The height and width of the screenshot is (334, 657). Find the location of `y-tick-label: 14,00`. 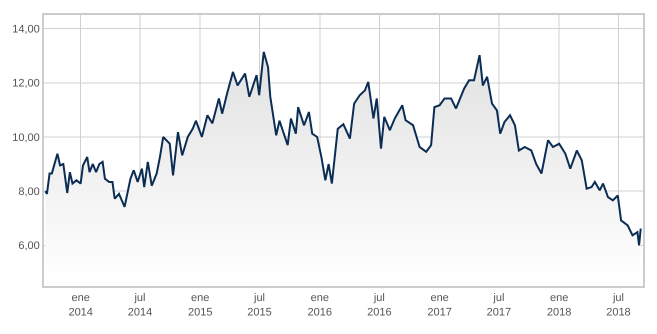

y-tick-label: 14,00 is located at coordinates (26, 29).